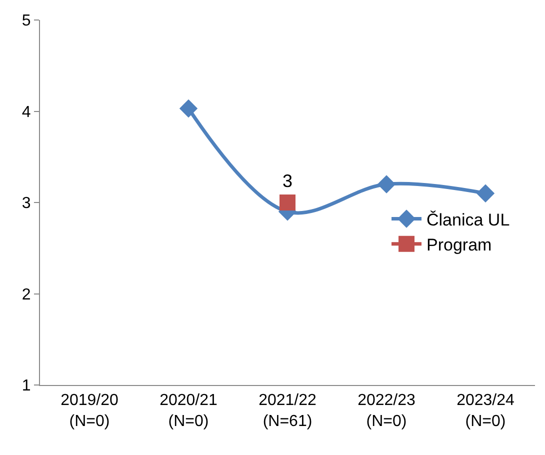  Describe the element at coordinates (26, 203) in the screenshot. I see `y-tick-label: 3` at that location.